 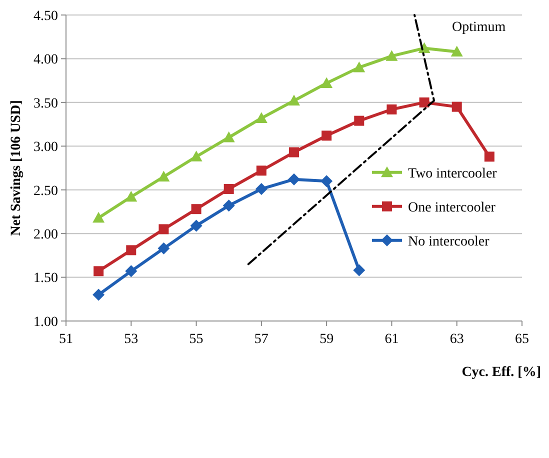 I want to click on x-tick-label: 55, so click(x=196, y=339).